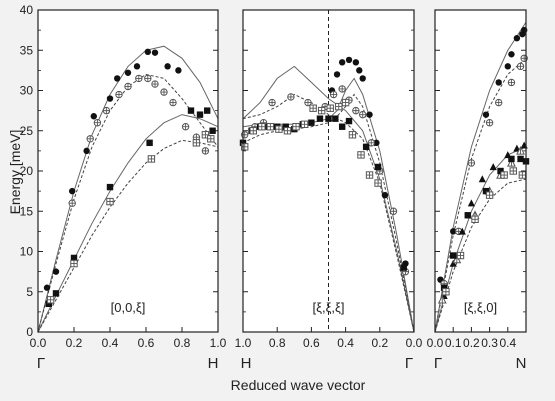 The image size is (555, 401). Describe the element at coordinates (480, 307) in the screenshot. I see `panel-direction-label: [ξ,ξ,0]` at that location.